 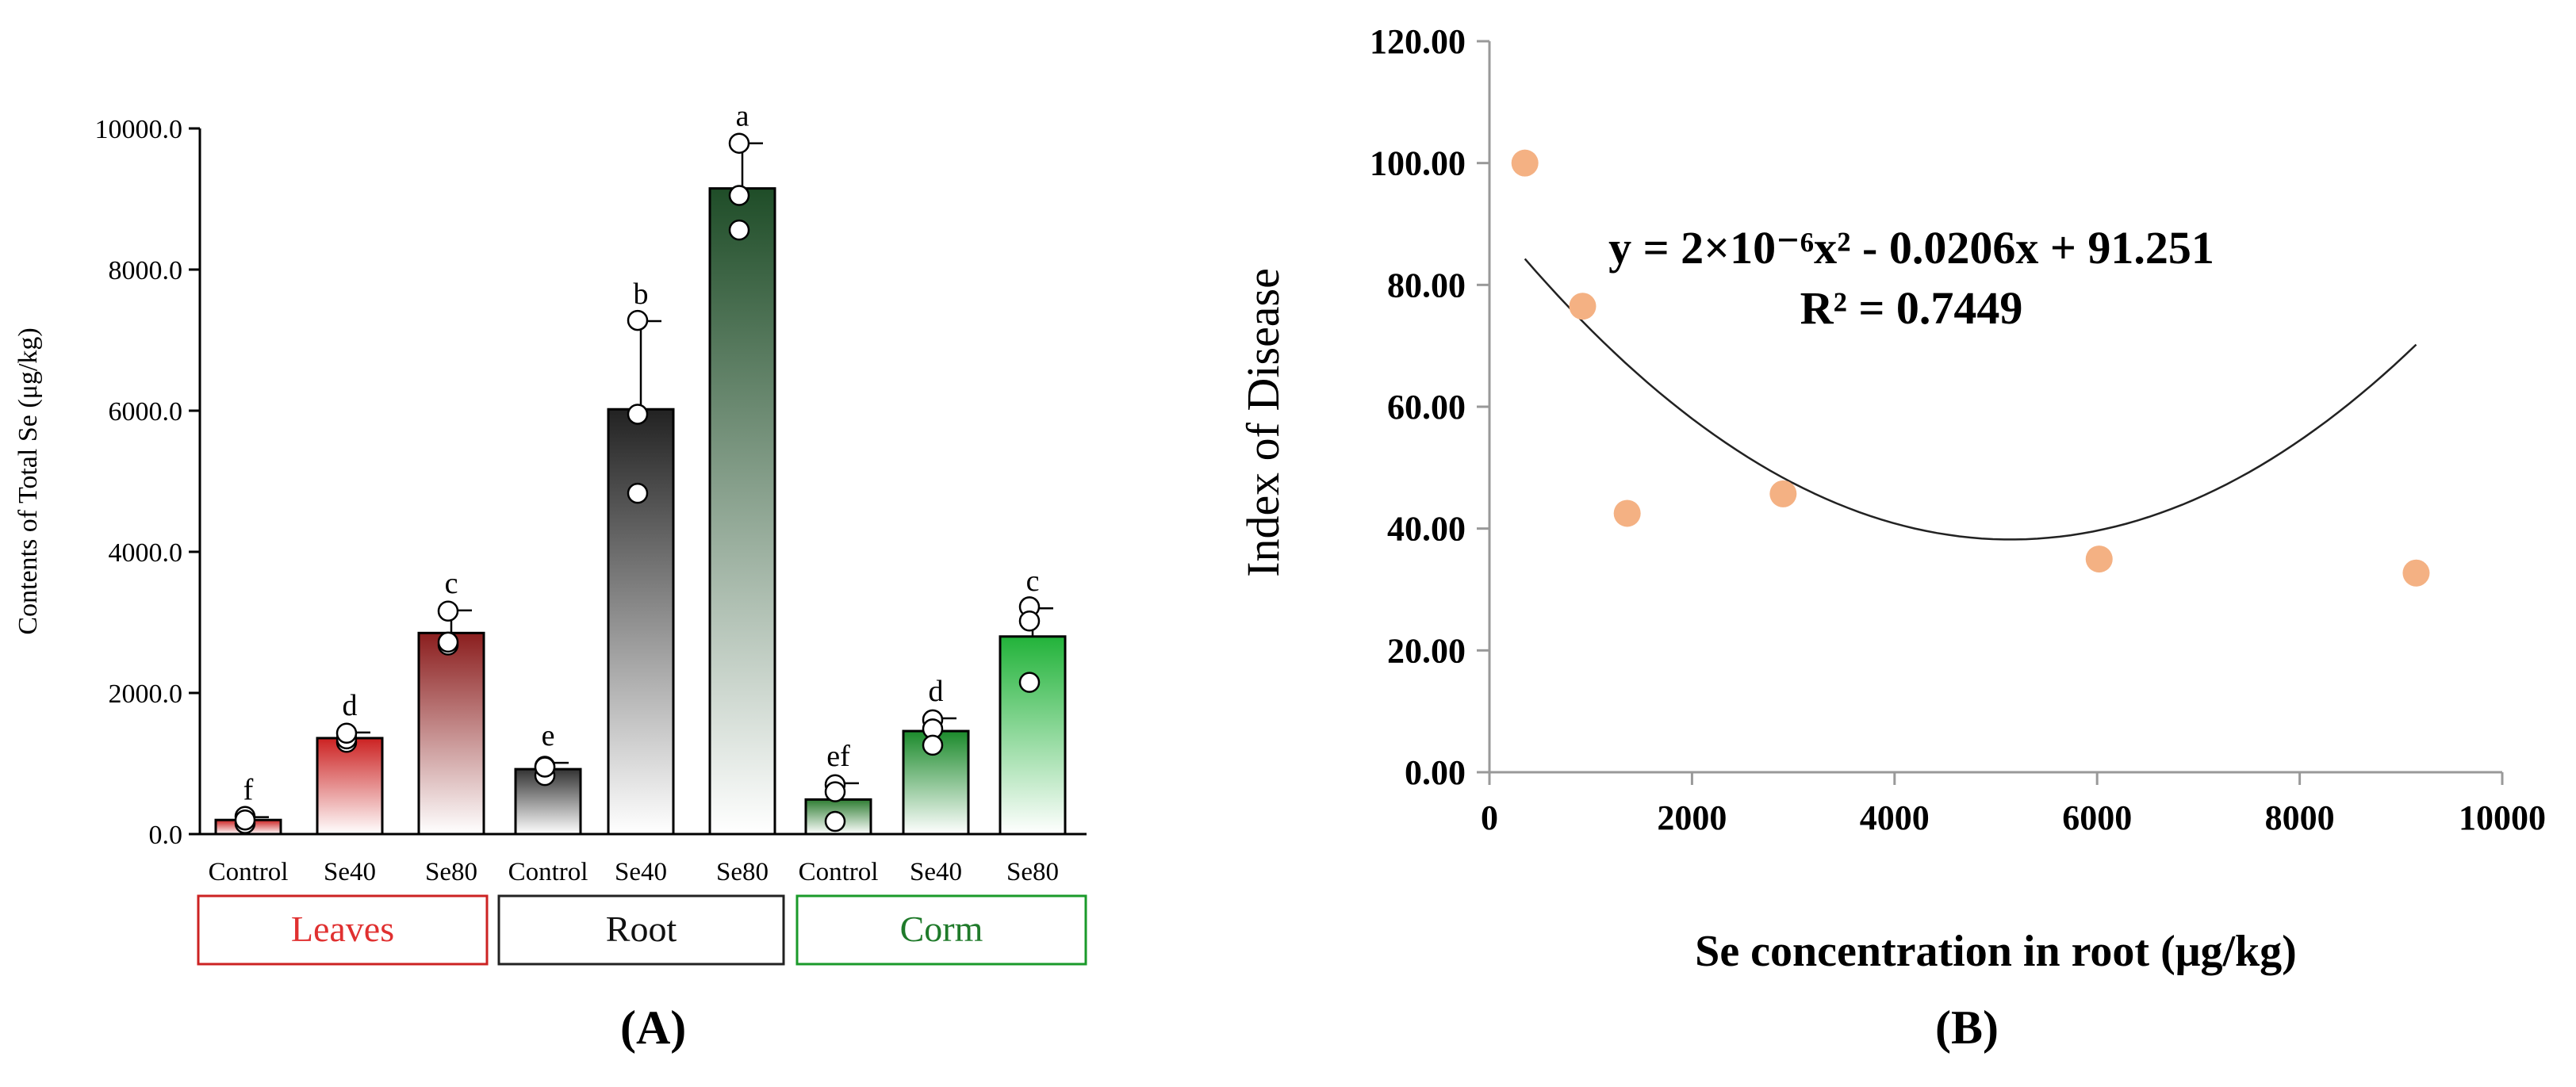 I want to click on fit-equation: y = 2×10⁻⁶x² - 0.0206x + 91.251, so click(x=1911, y=248).